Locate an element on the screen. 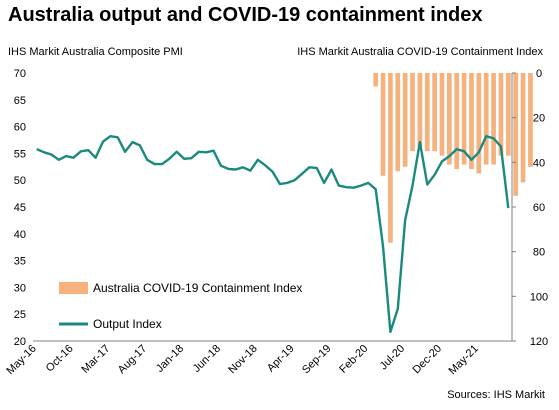  left-tick-label: 35 is located at coordinates (20, 262).